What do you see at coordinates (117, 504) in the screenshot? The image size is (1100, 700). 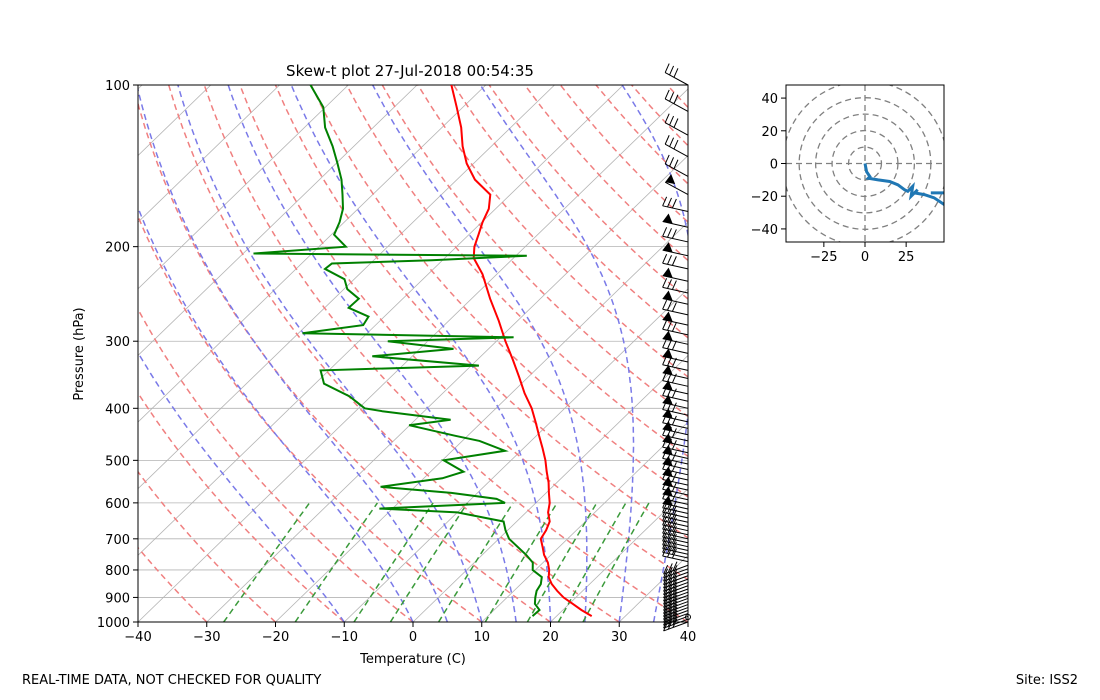 I see `y-tick-label: 600` at bounding box center [117, 504].